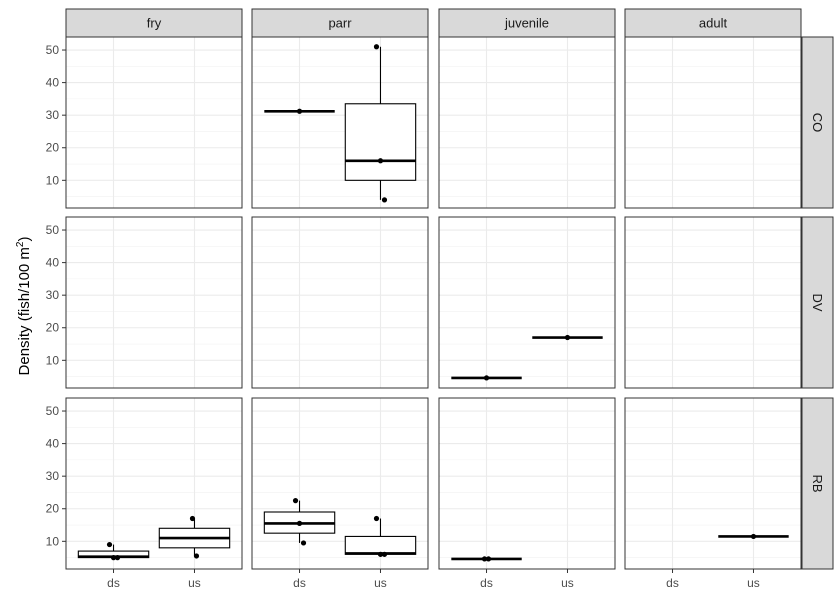  I want to click on panel-RB-adult, so click(713, 483).